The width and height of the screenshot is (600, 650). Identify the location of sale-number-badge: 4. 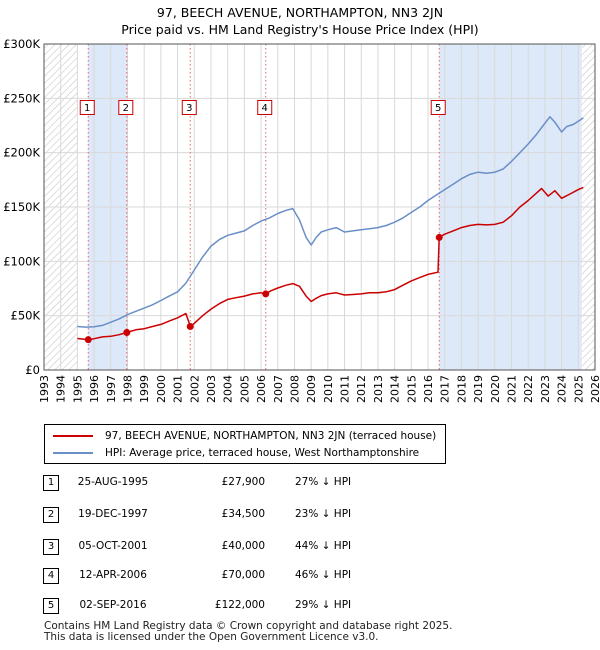
(51, 576).